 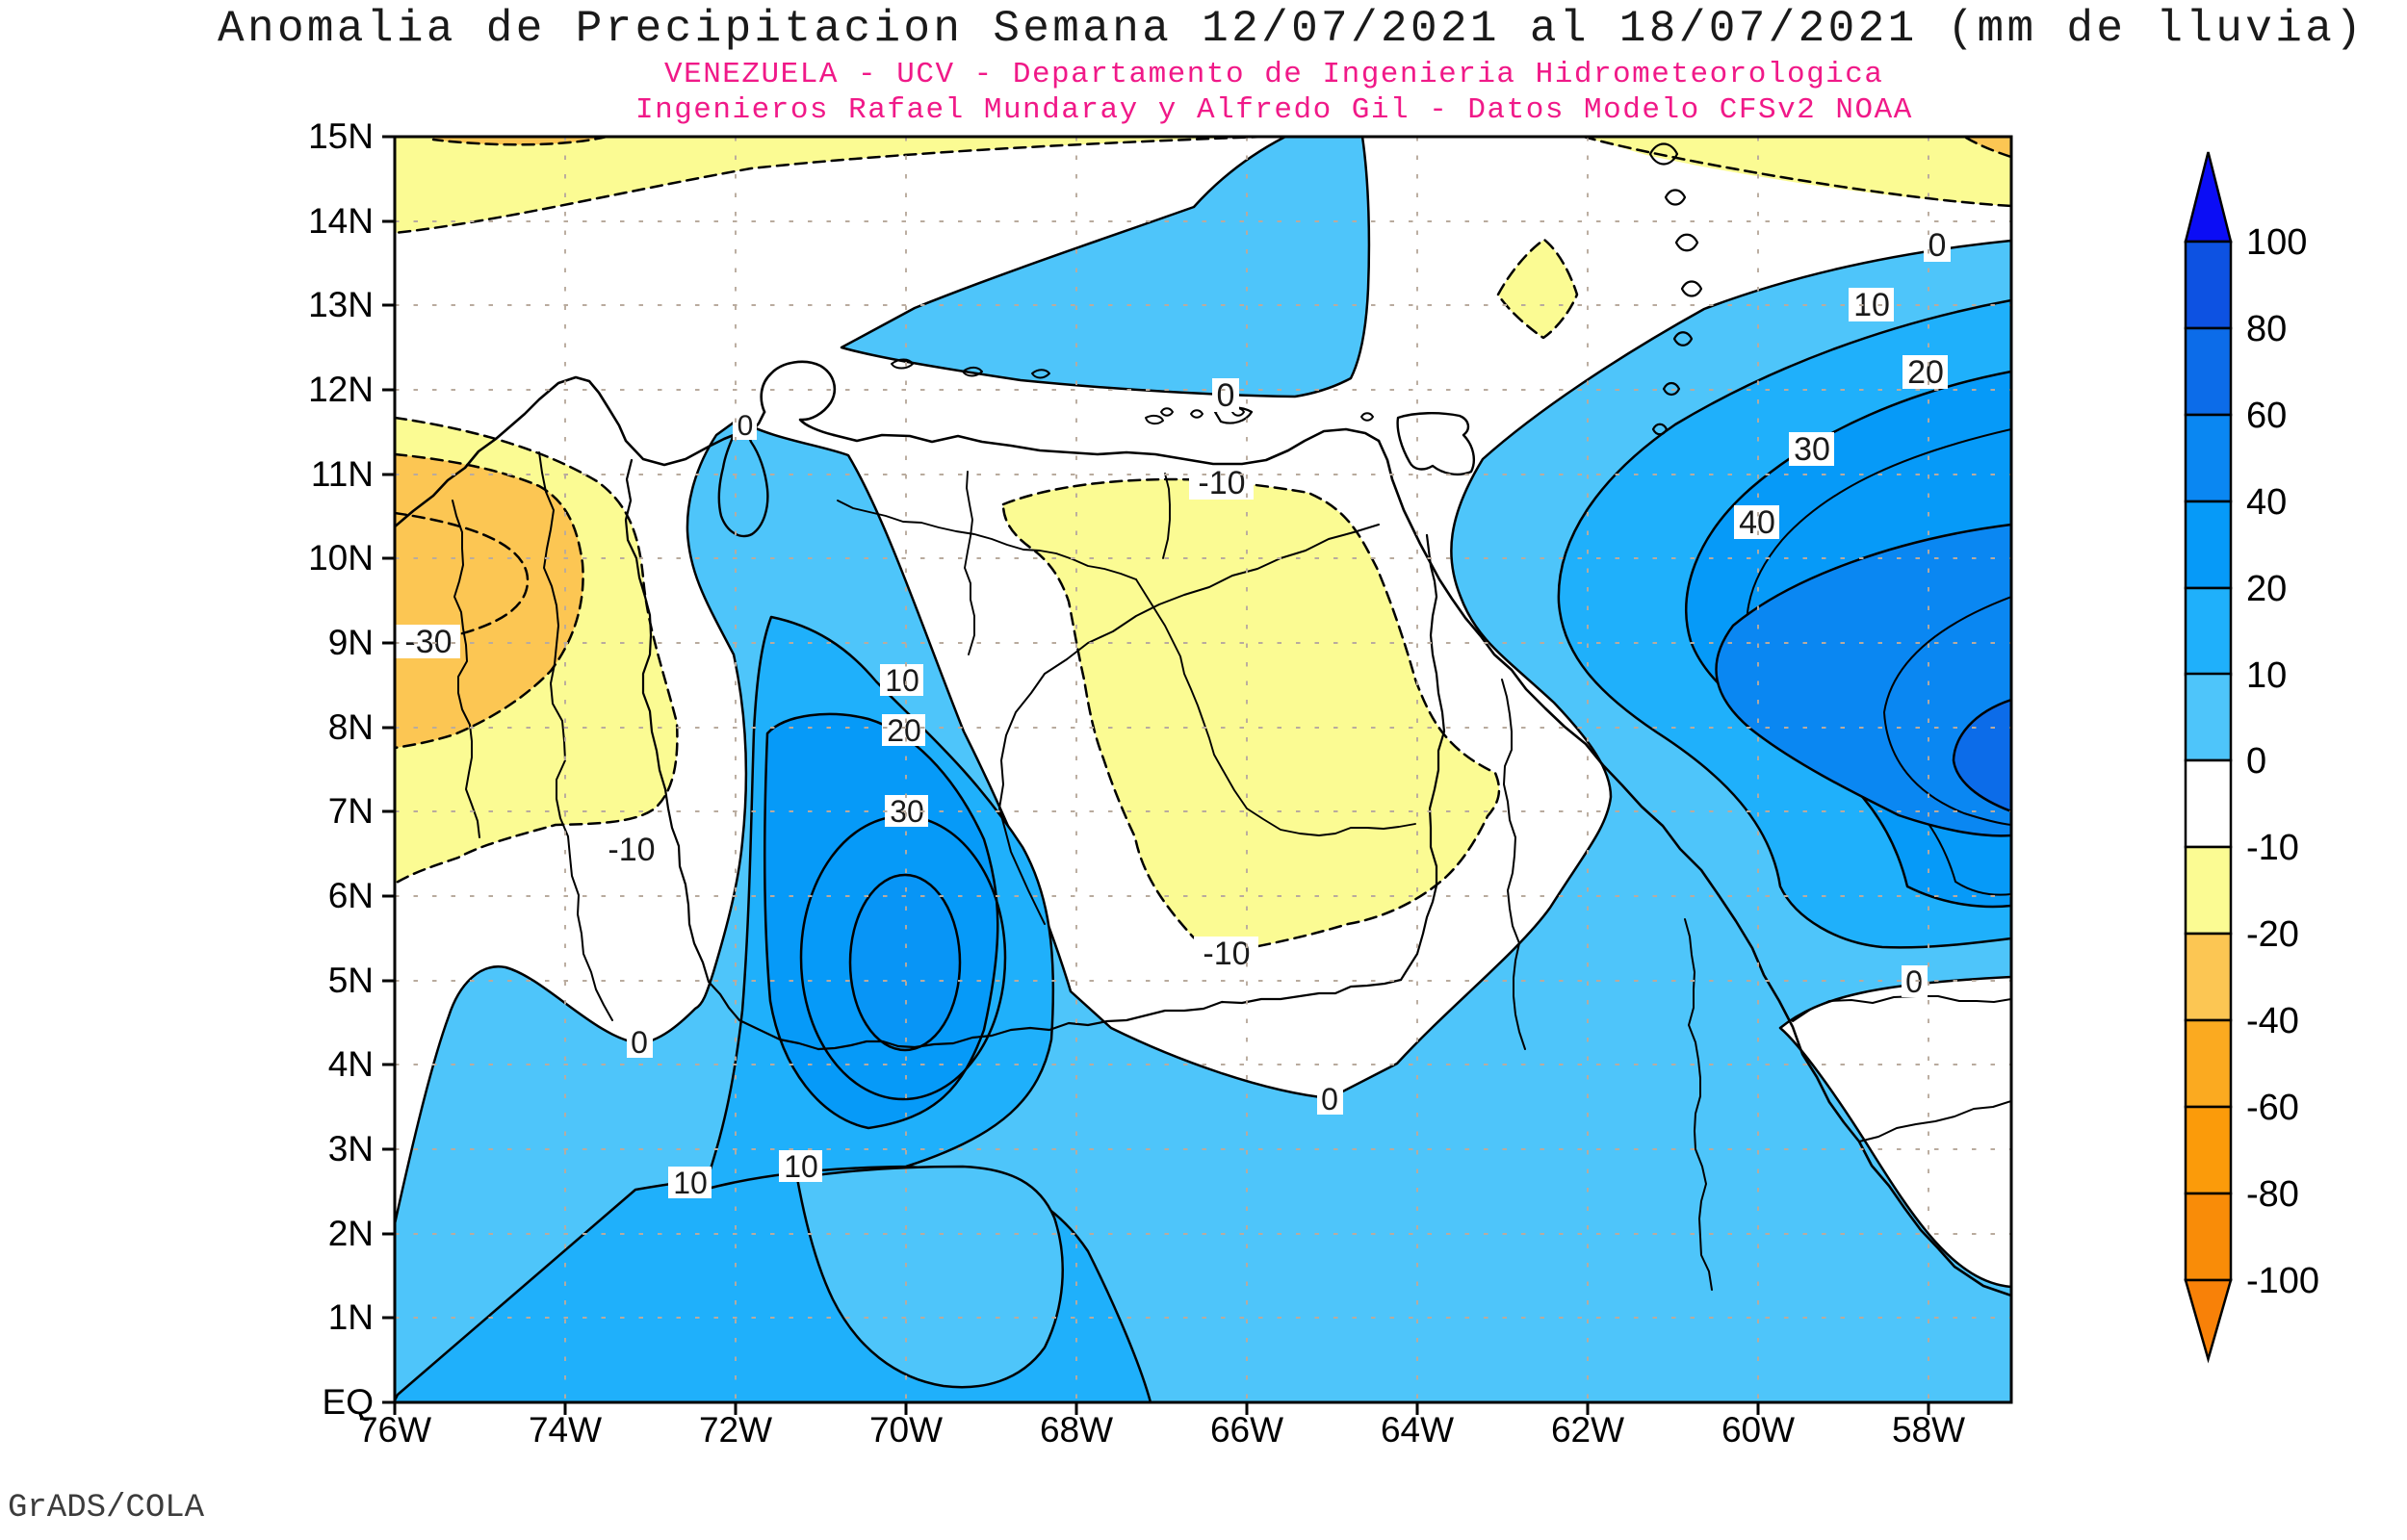 What do you see at coordinates (2272, 1194) in the screenshot?
I see `svg-text: -80` at bounding box center [2272, 1194].